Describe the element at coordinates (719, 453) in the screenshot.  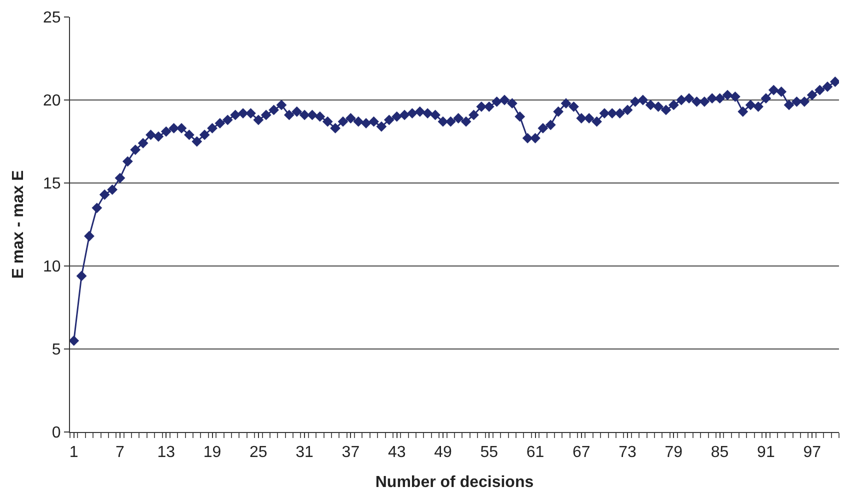
I see `x-tick-label: 85` at that location.